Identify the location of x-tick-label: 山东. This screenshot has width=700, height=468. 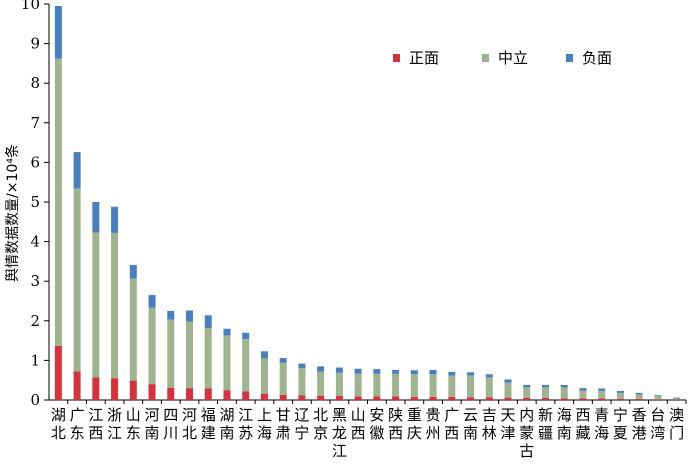
(133, 424).